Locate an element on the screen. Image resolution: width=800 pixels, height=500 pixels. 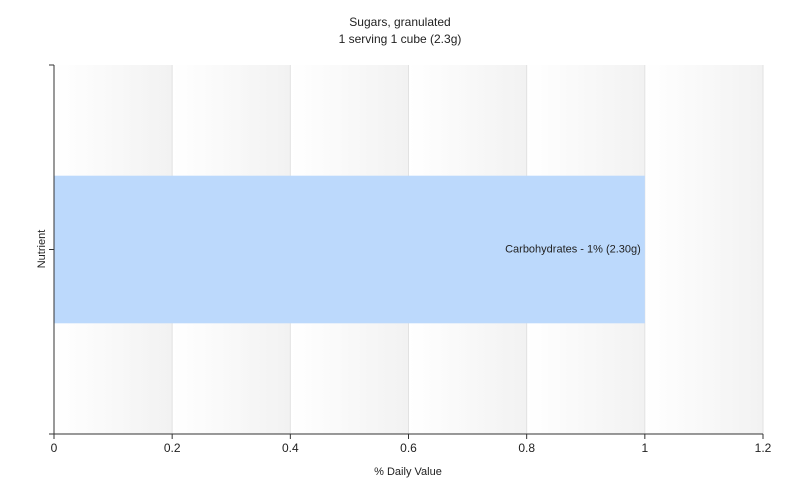
chart-title: Sugars, granulated is located at coordinates (399, 22).